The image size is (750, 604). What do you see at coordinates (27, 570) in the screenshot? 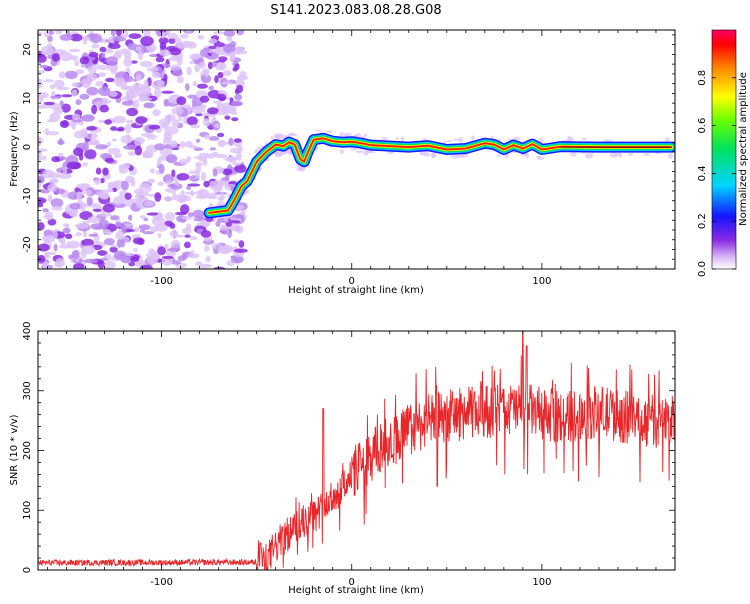
I see `snr-y-tick-label: 0` at bounding box center [27, 570].